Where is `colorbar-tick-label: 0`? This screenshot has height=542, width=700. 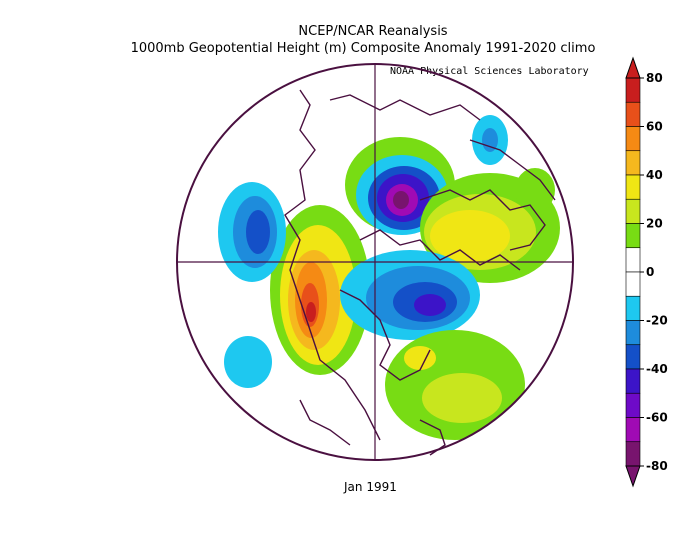 colorbar-tick-label: 0 is located at coordinates (650, 272).